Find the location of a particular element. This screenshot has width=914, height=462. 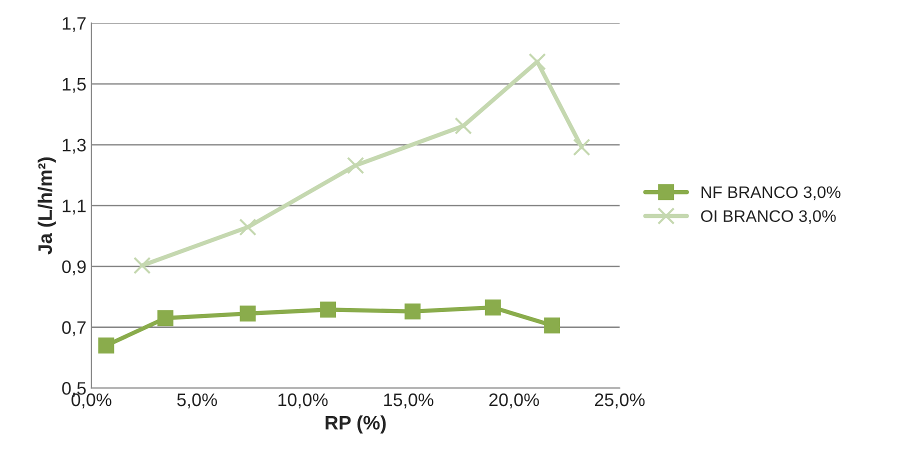

y-tick-label: 0,9 is located at coordinates (74, 268).